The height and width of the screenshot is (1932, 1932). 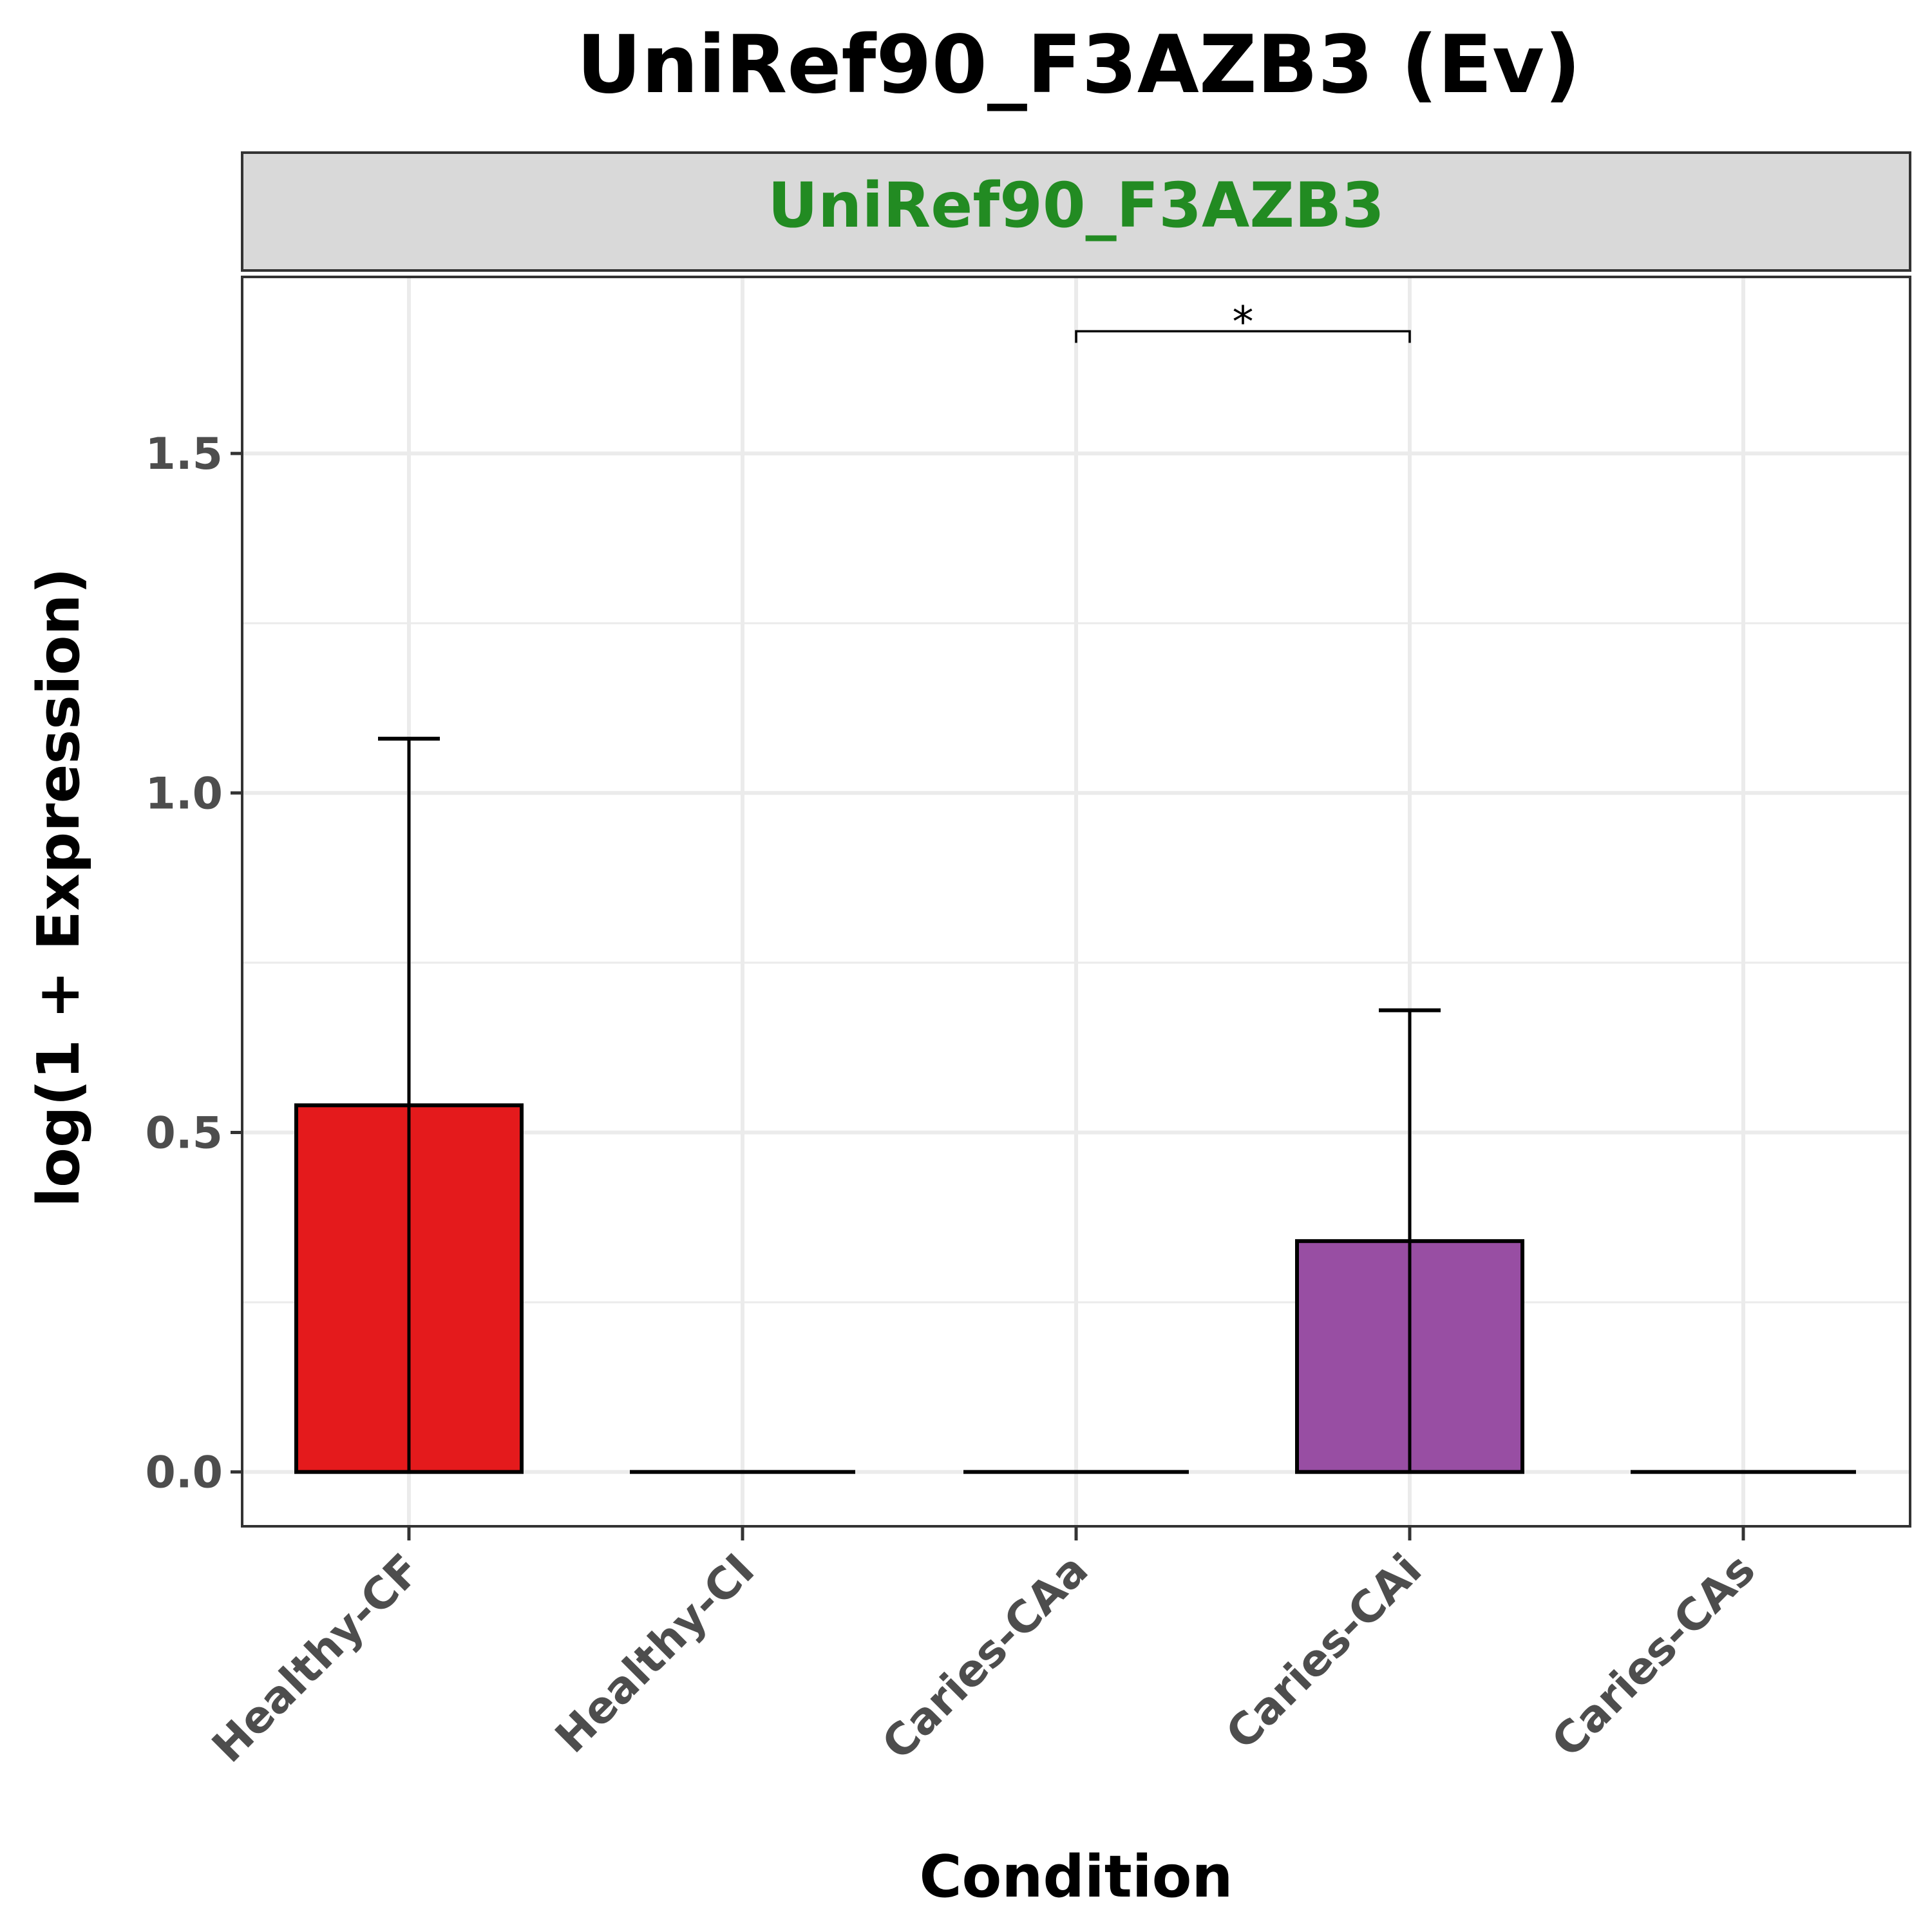 I want to click on facet-label: UniRef90_F3AZB3, so click(x=1076, y=206).